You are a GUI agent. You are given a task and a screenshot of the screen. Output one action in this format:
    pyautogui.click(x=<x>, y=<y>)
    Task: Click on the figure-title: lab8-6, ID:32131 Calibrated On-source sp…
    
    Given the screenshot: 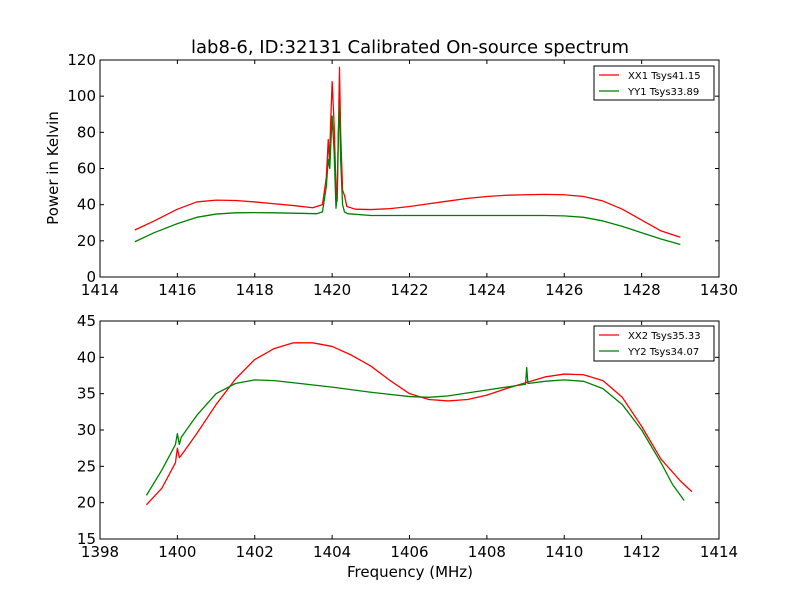 What is the action you would take?
    pyautogui.click(x=410, y=47)
    